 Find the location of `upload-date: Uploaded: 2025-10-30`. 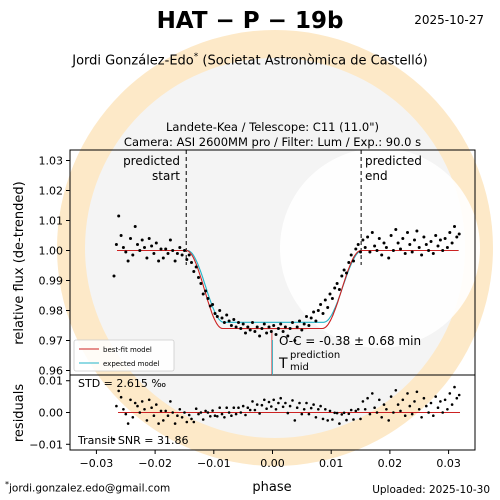

upload-date: Uploaded: 2025-10-30 is located at coordinates (431, 490).